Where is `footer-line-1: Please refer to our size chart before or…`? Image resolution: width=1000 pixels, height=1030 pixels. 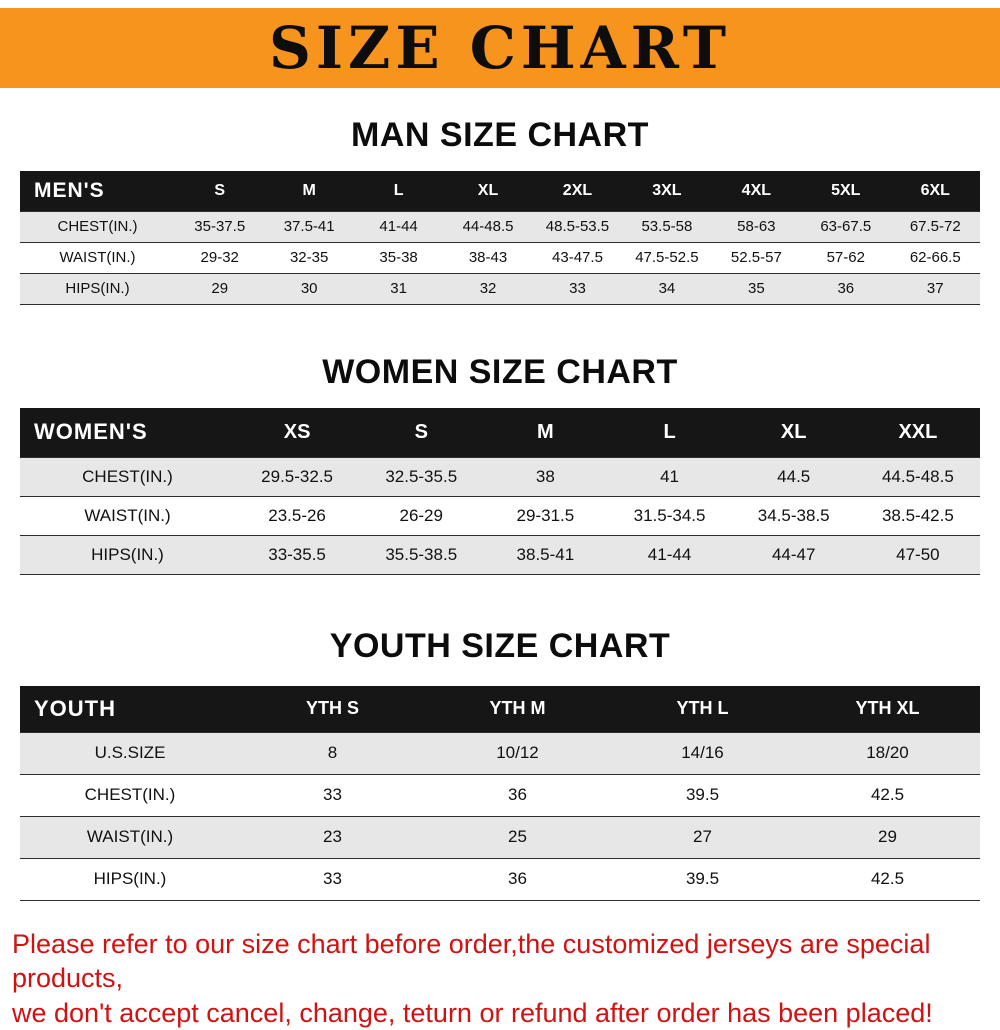
footer-line-1: Please refer to our size chart before or… is located at coordinates (506, 961).